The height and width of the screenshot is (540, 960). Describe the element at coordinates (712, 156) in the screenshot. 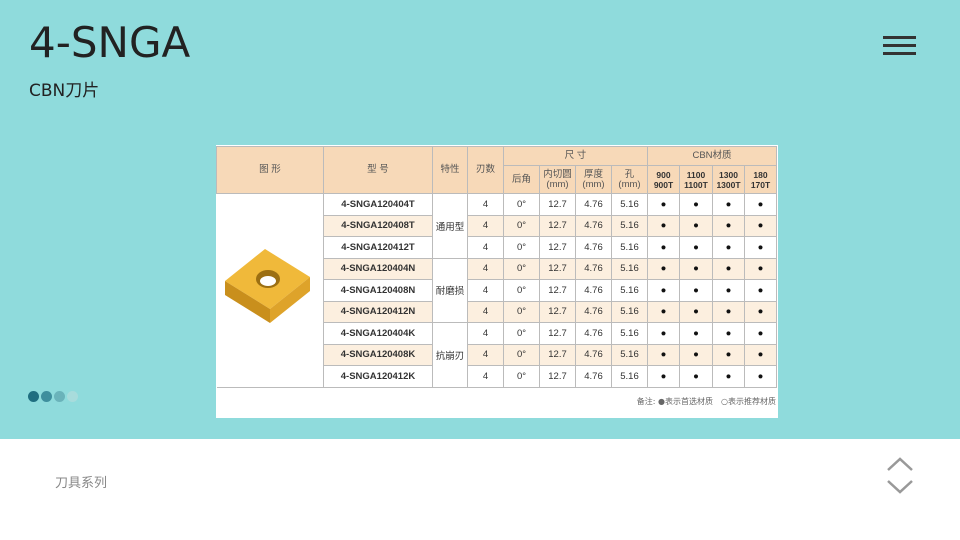

I see `header-cbn: CBN材质` at that location.